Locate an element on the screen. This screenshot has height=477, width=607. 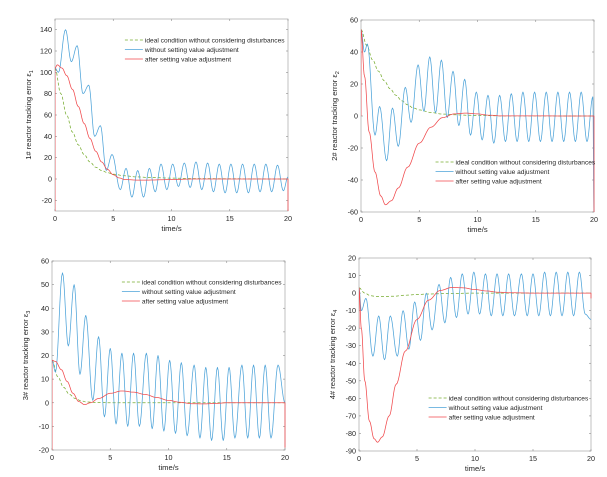
y-label-subscript: 4 is located at coordinates (336, 311).